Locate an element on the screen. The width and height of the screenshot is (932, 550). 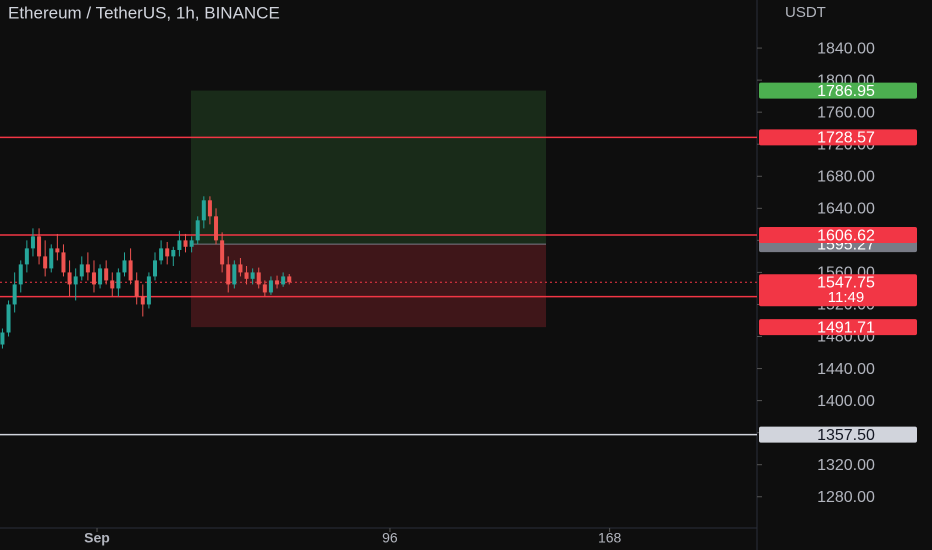
y-tick-label: 1320.00 is located at coordinates (846, 465).